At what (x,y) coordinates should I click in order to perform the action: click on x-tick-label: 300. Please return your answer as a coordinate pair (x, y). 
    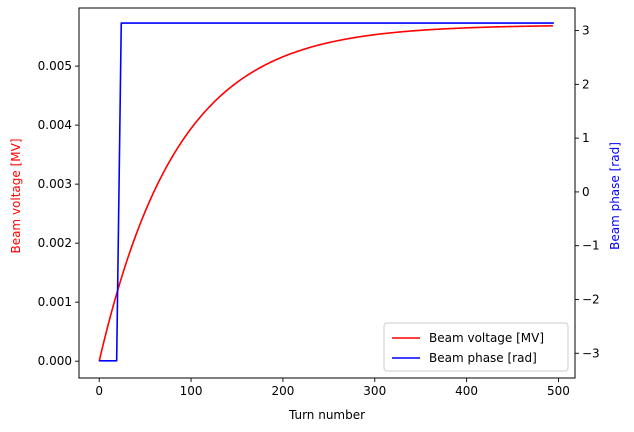
    Looking at the image, I should click on (374, 391).